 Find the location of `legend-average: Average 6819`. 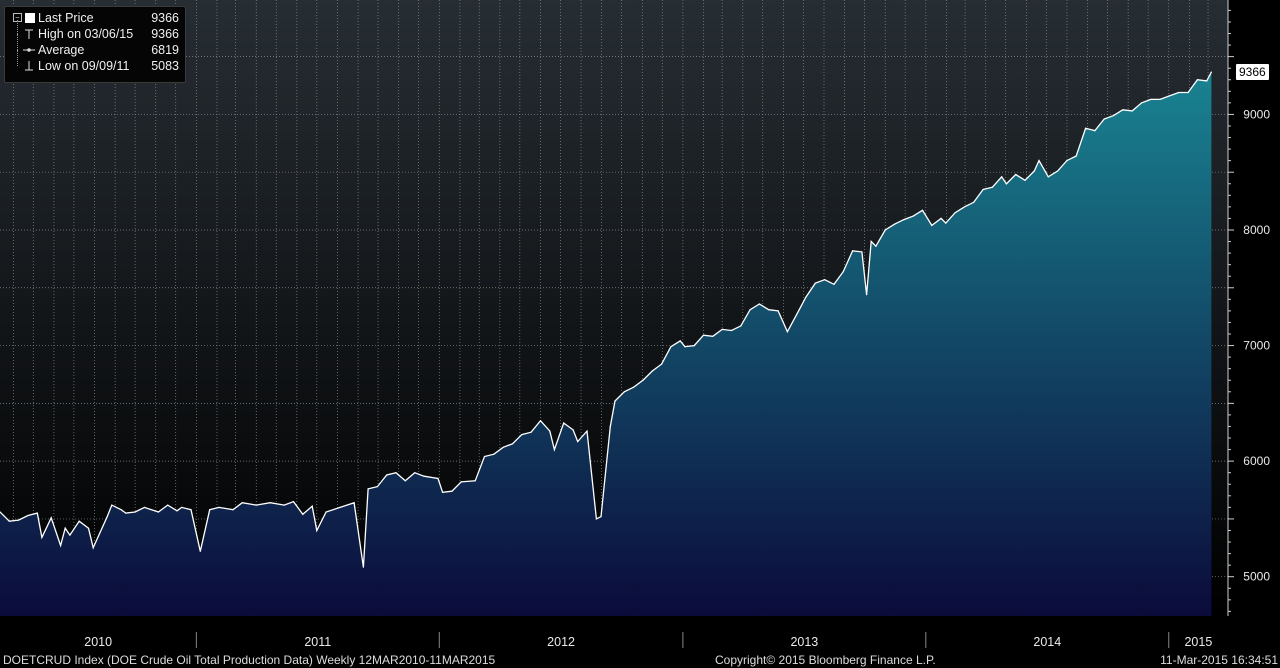

legend-average: Average 6819 is located at coordinates (96, 46).